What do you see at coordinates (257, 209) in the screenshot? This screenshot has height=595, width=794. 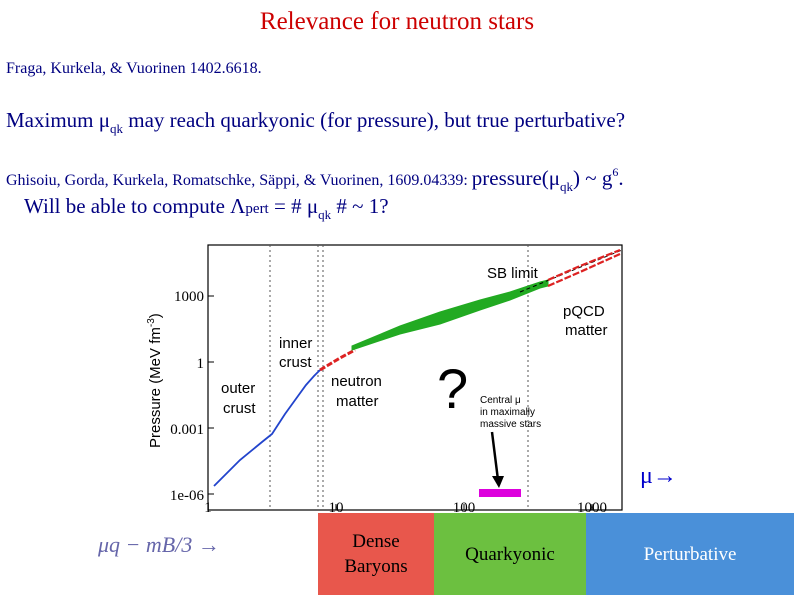 I see `line3-sub-small: pert` at bounding box center [257, 209].